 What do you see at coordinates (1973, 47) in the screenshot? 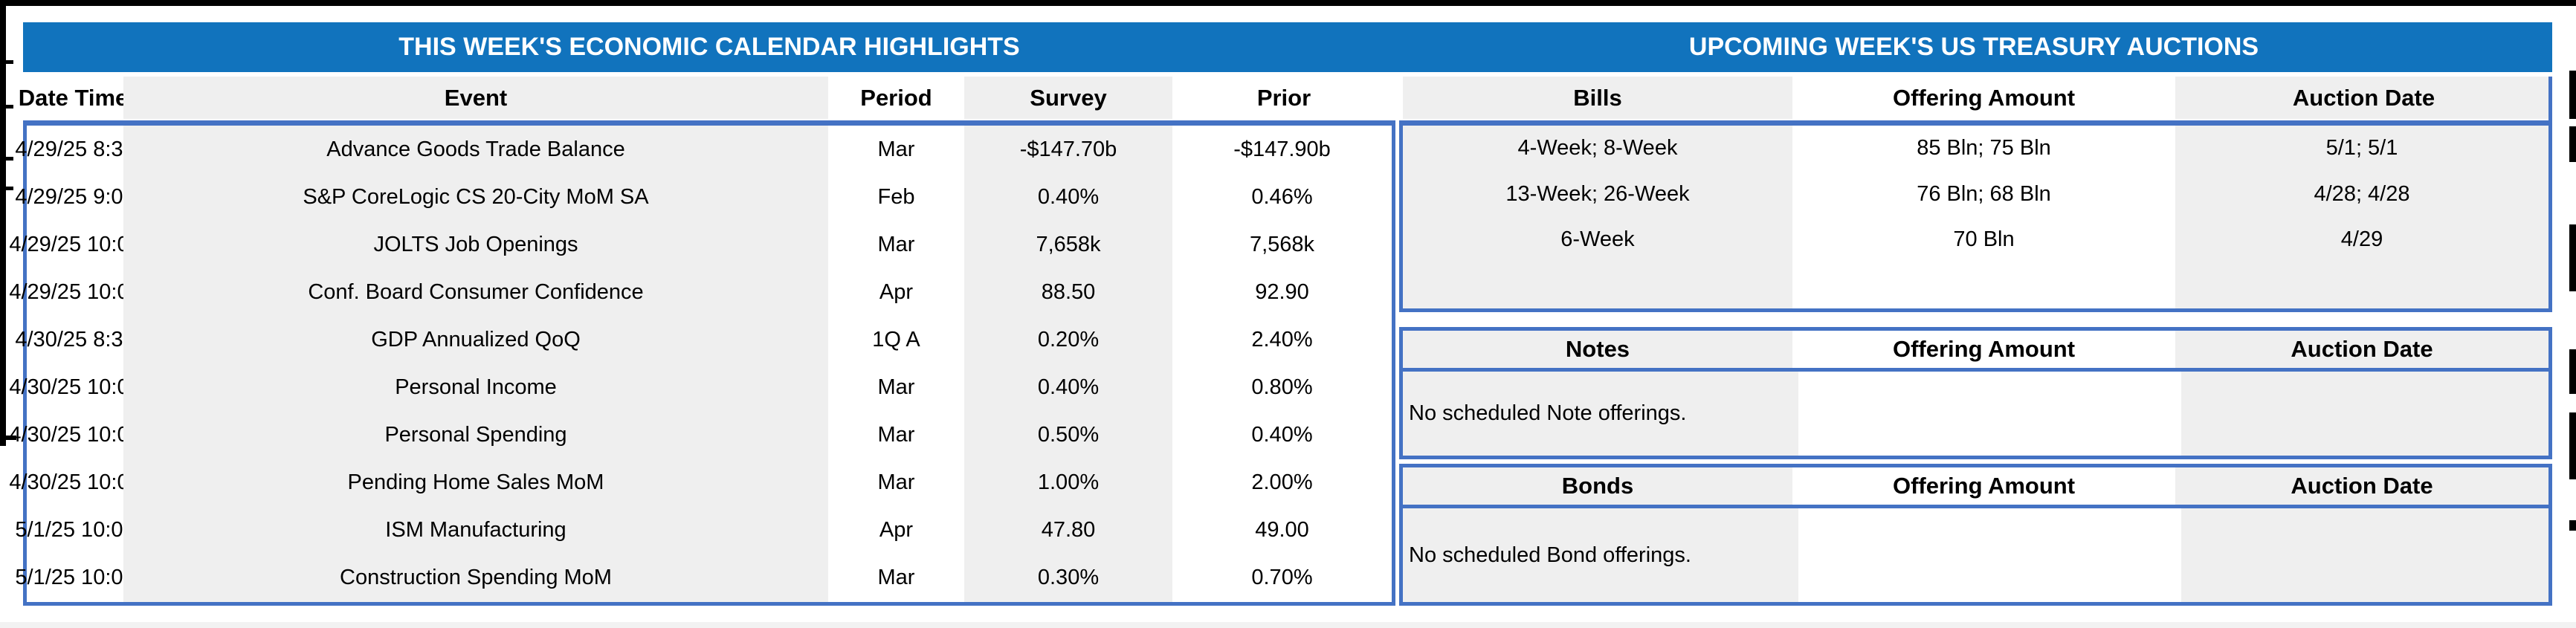
I see `auctions-title: UPCOMING WEEK'S US TREASURY AUCTIONS` at bounding box center [1973, 47].